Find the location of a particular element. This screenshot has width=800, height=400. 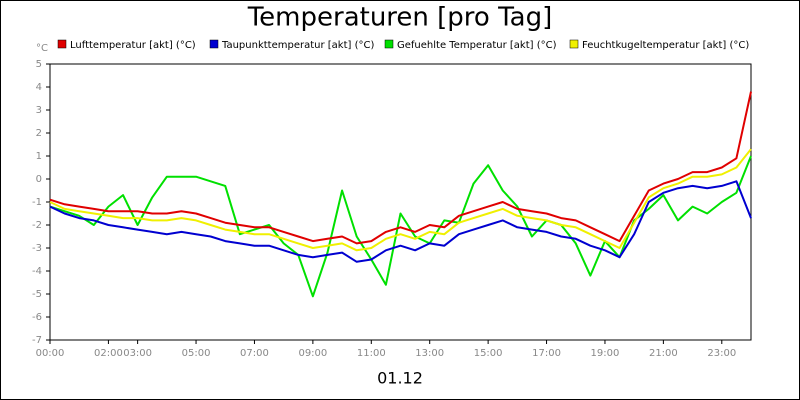

y-tick-label: -1 is located at coordinates (37, 202).